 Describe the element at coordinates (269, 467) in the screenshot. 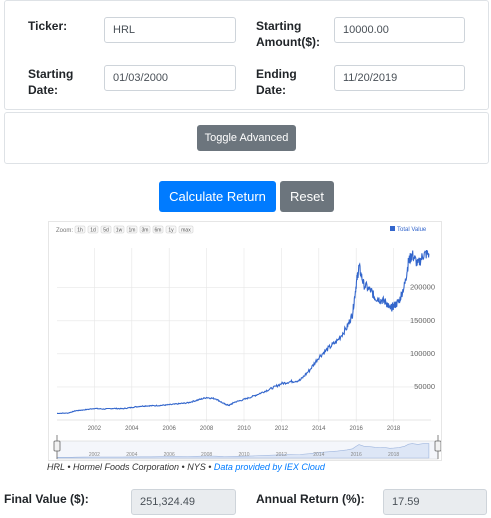

I see `iex-cloud-link: Data provided by IEX Cloud` at that location.